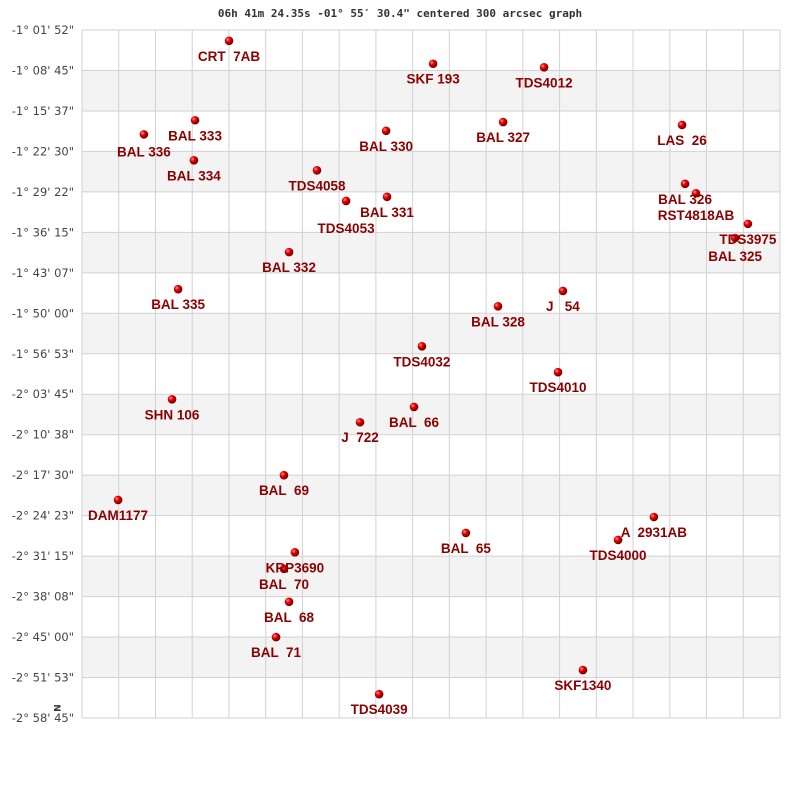  What do you see at coordinates (43, 718) in the screenshot?
I see `y-tick-label: -2° 58' 45"` at bounding box center [43, 718].